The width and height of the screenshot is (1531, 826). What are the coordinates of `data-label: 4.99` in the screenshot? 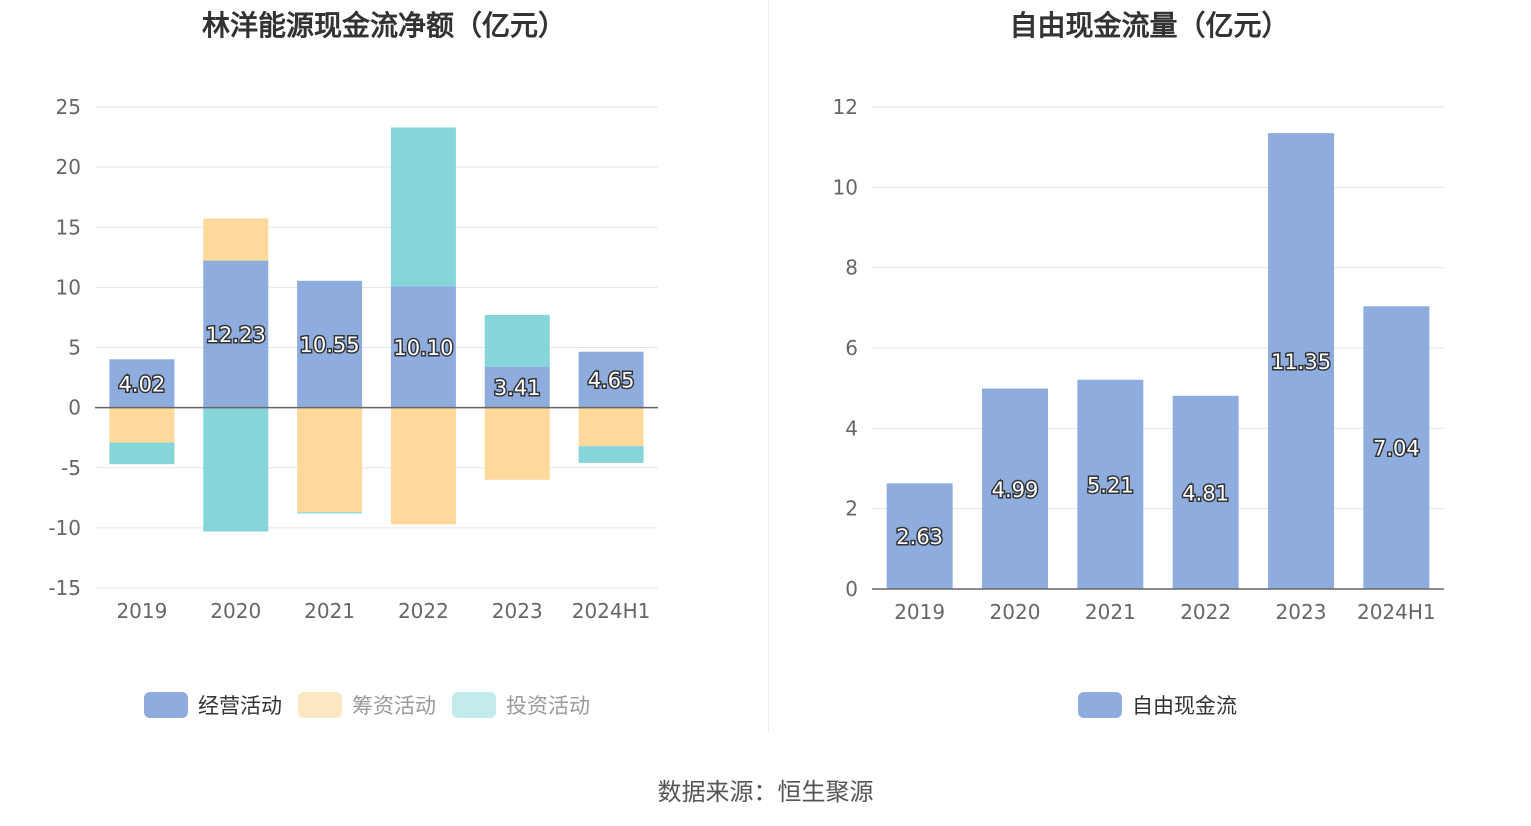 It's located at (1015, 490).